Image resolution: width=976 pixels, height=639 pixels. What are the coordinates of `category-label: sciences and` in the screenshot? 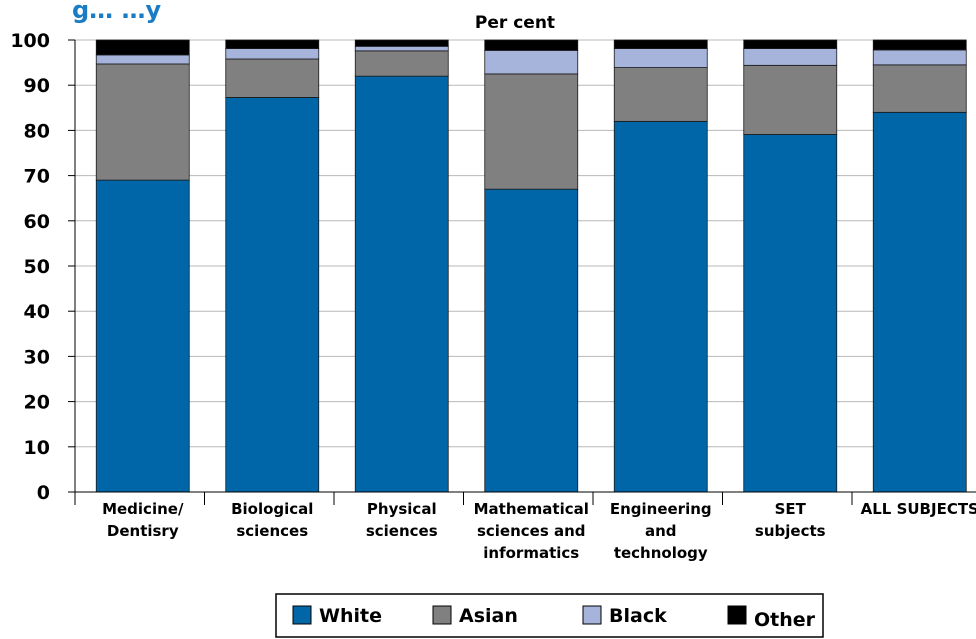 It's located at (531, 531).